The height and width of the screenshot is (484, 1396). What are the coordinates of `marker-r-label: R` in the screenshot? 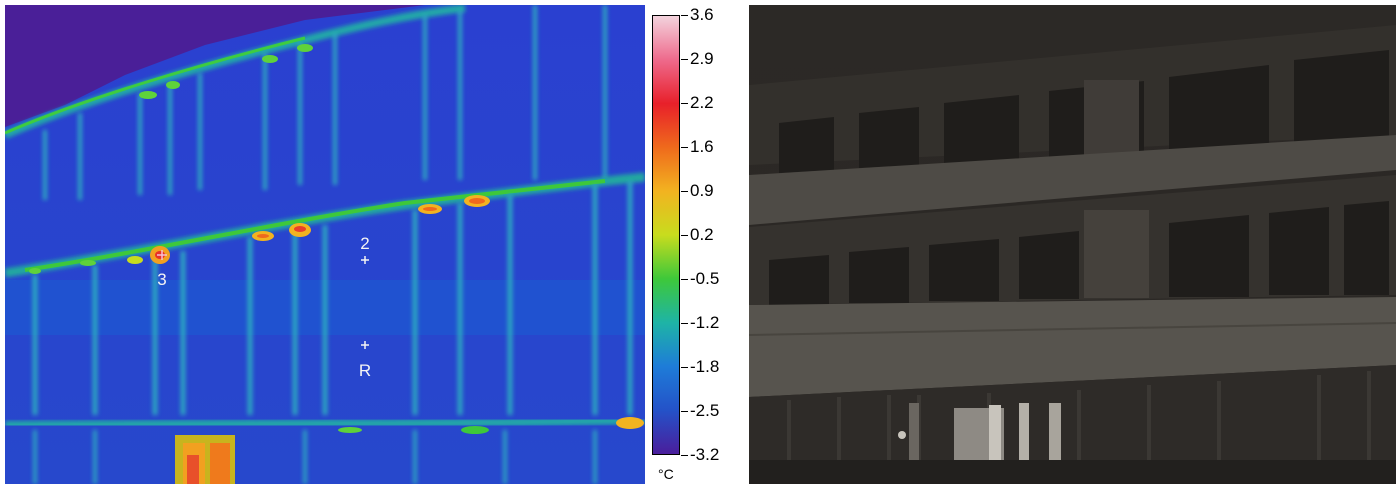 It's located at (365, 370).